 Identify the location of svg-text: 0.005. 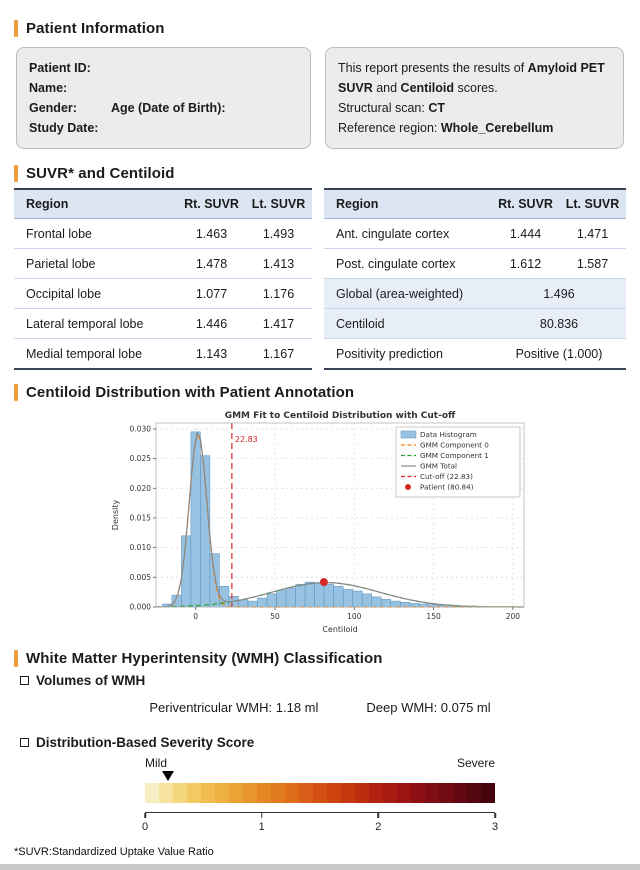
(141, 577).